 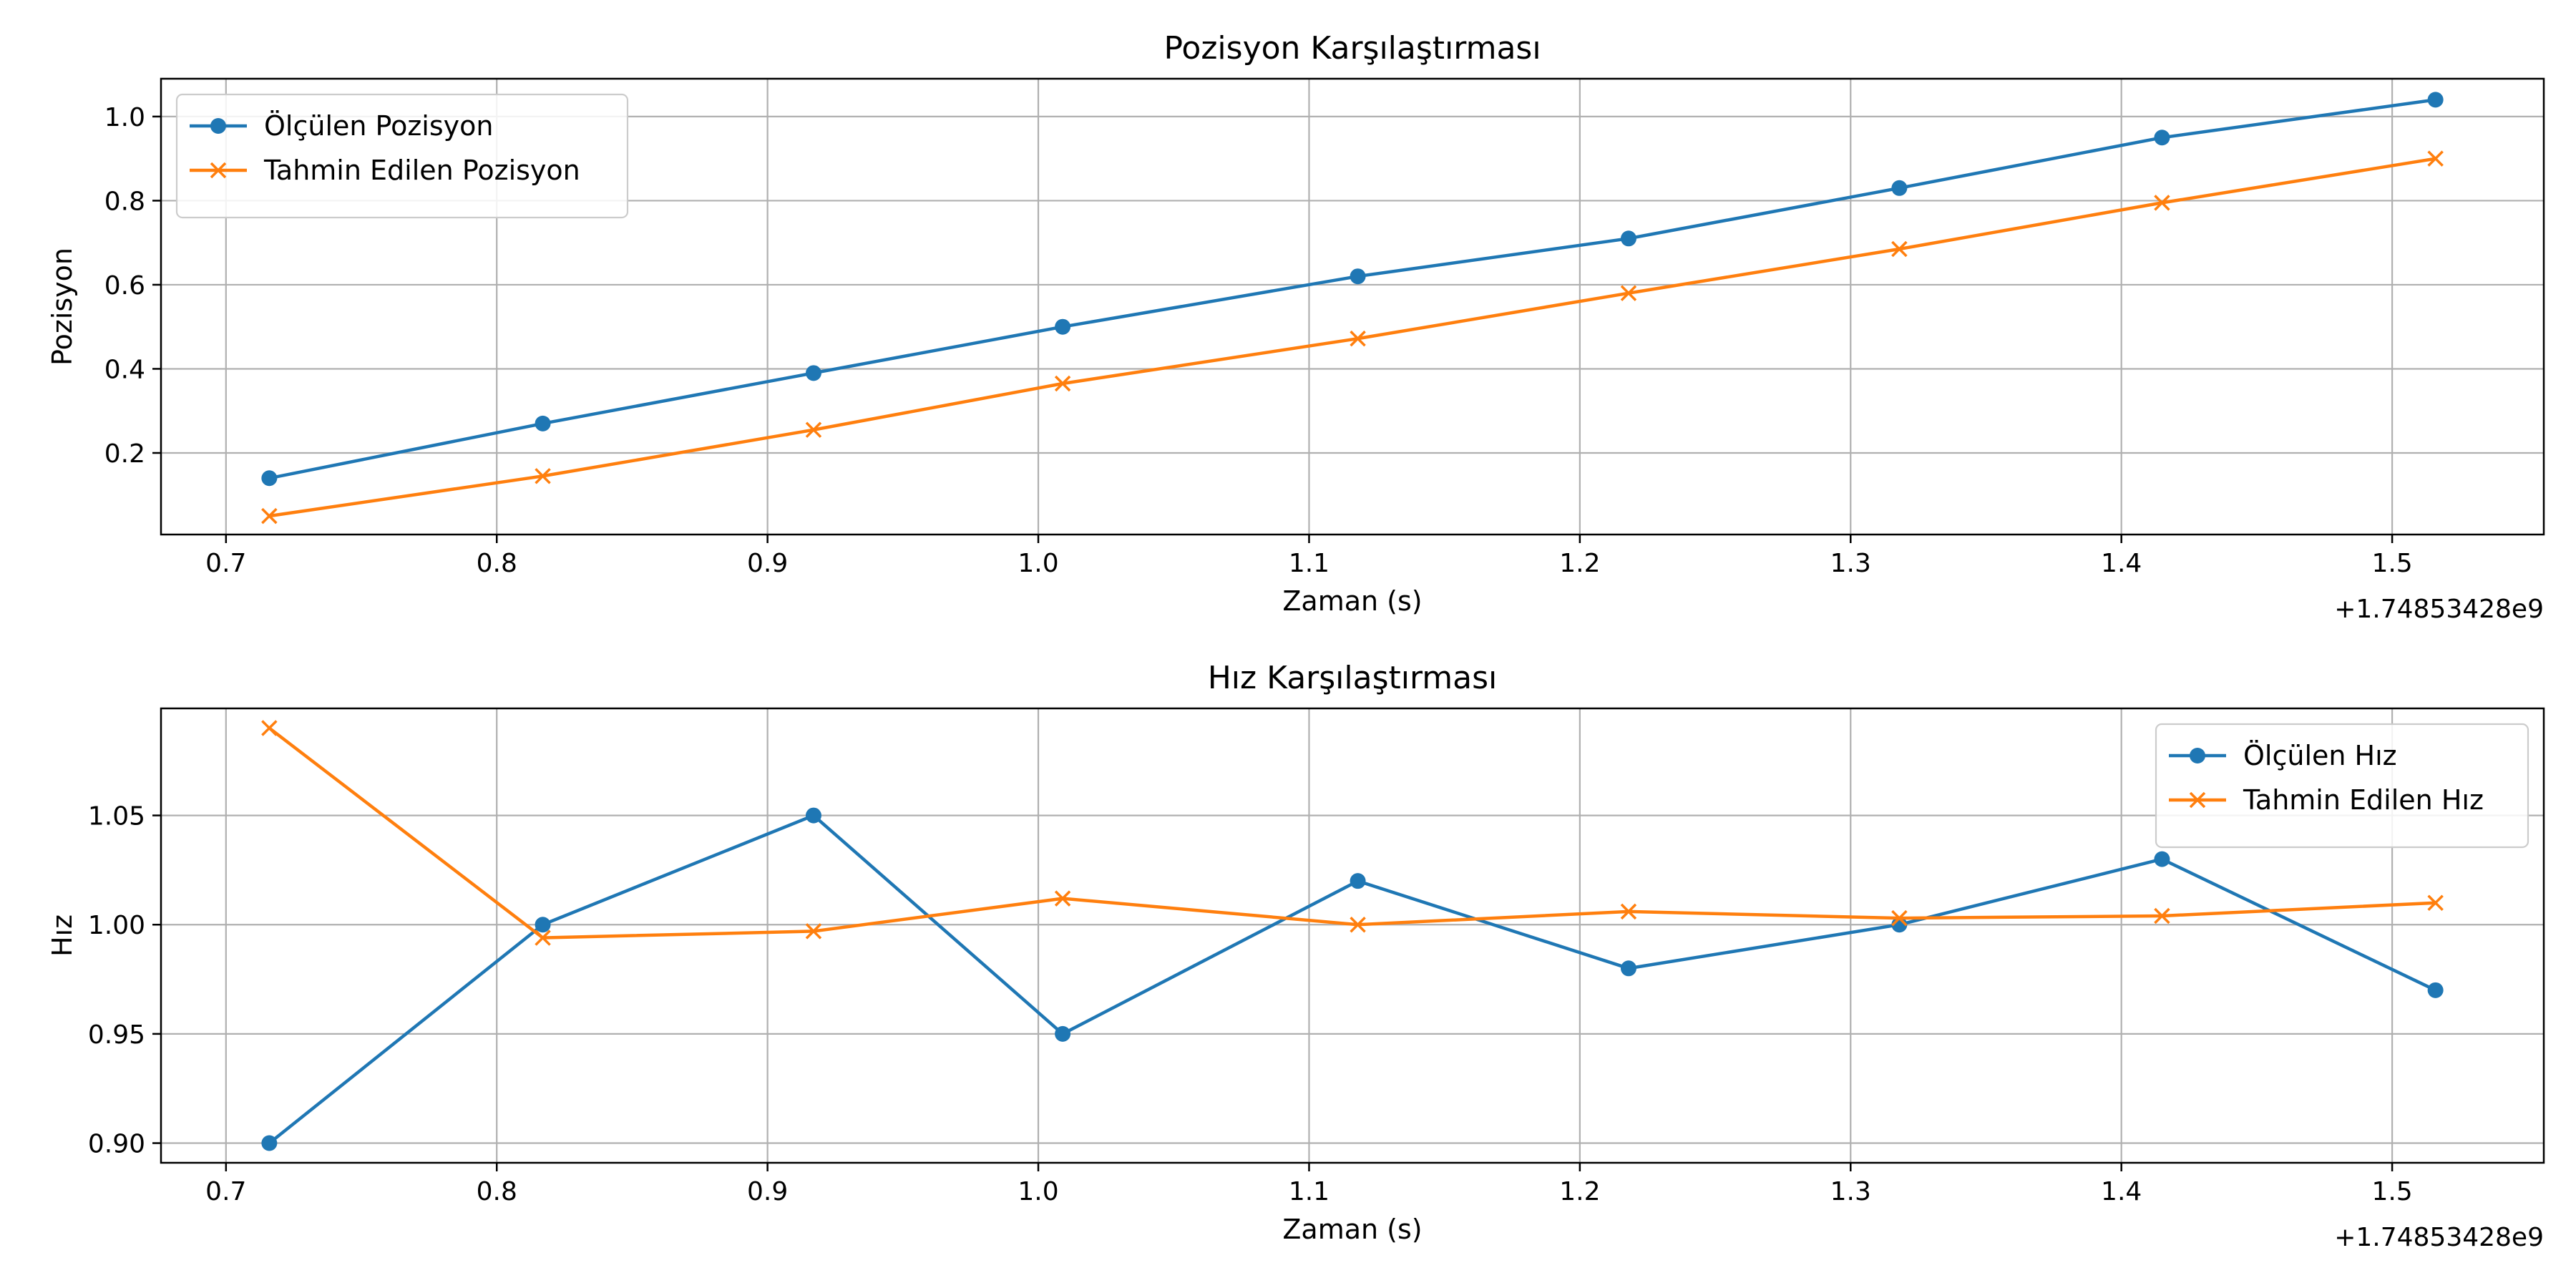 What do you see at coordinates (124, 286) in the screenshot?
I see `y-tick-label: 0.6` at bounding box center [124, 286].